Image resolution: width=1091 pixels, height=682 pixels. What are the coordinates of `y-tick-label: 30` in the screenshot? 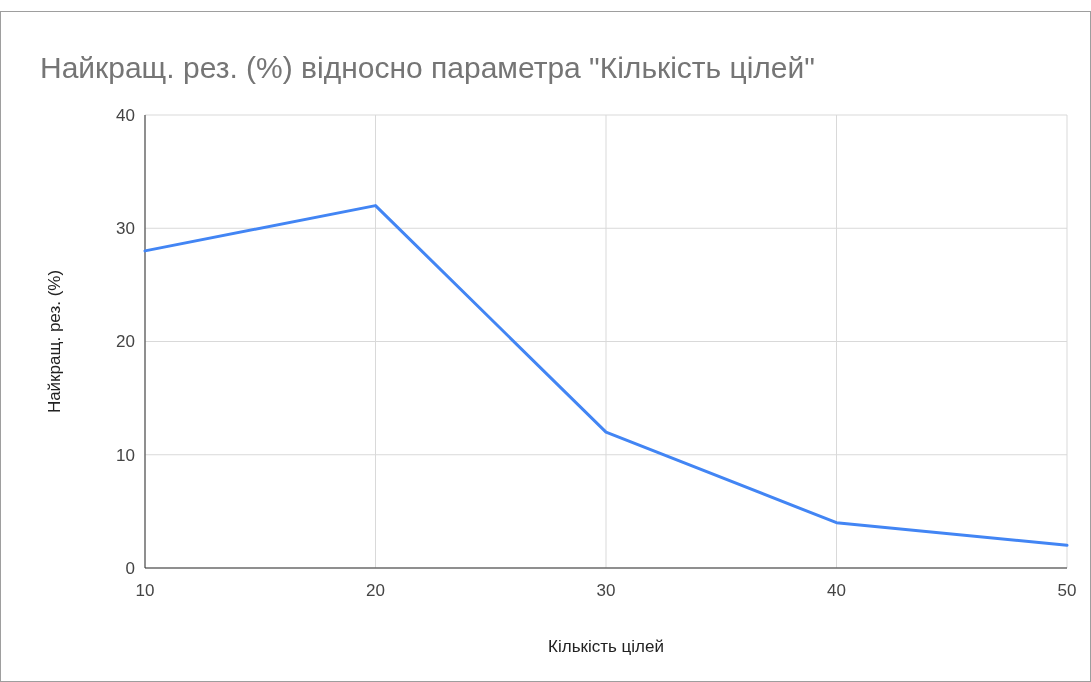 It's located at (125, 229).